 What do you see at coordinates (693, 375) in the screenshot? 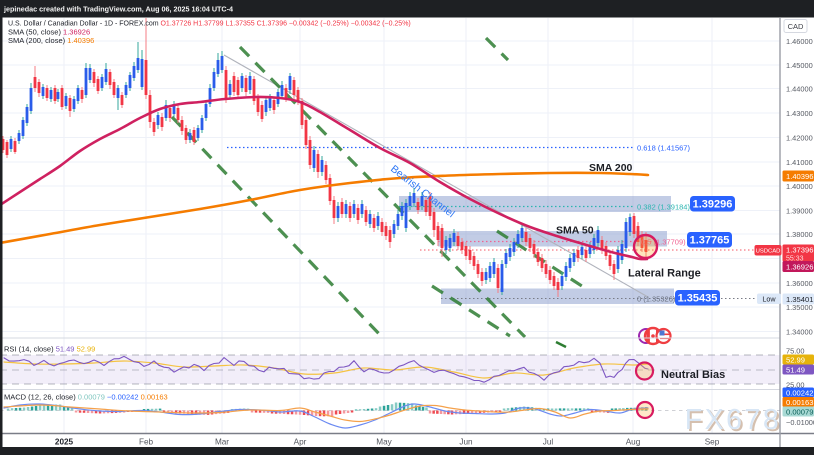
I see `svg-text: Neutral Bias` at bounding box center [693, 375].